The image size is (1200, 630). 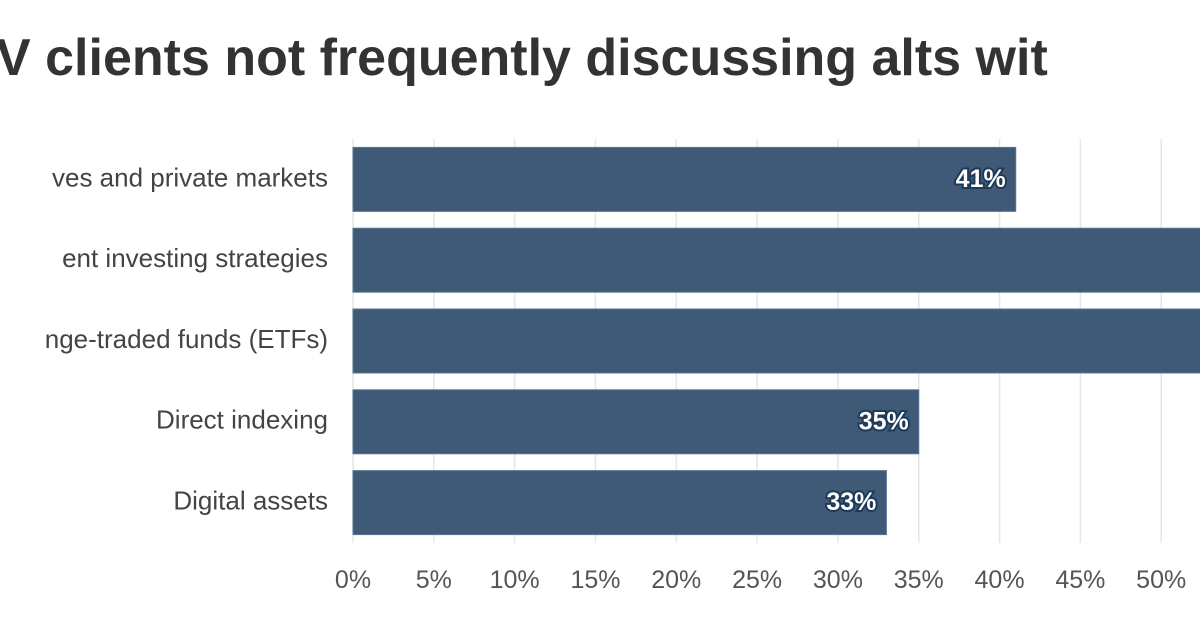 I want to click on x-tick-label: 5%, so click(x=434, y=580).